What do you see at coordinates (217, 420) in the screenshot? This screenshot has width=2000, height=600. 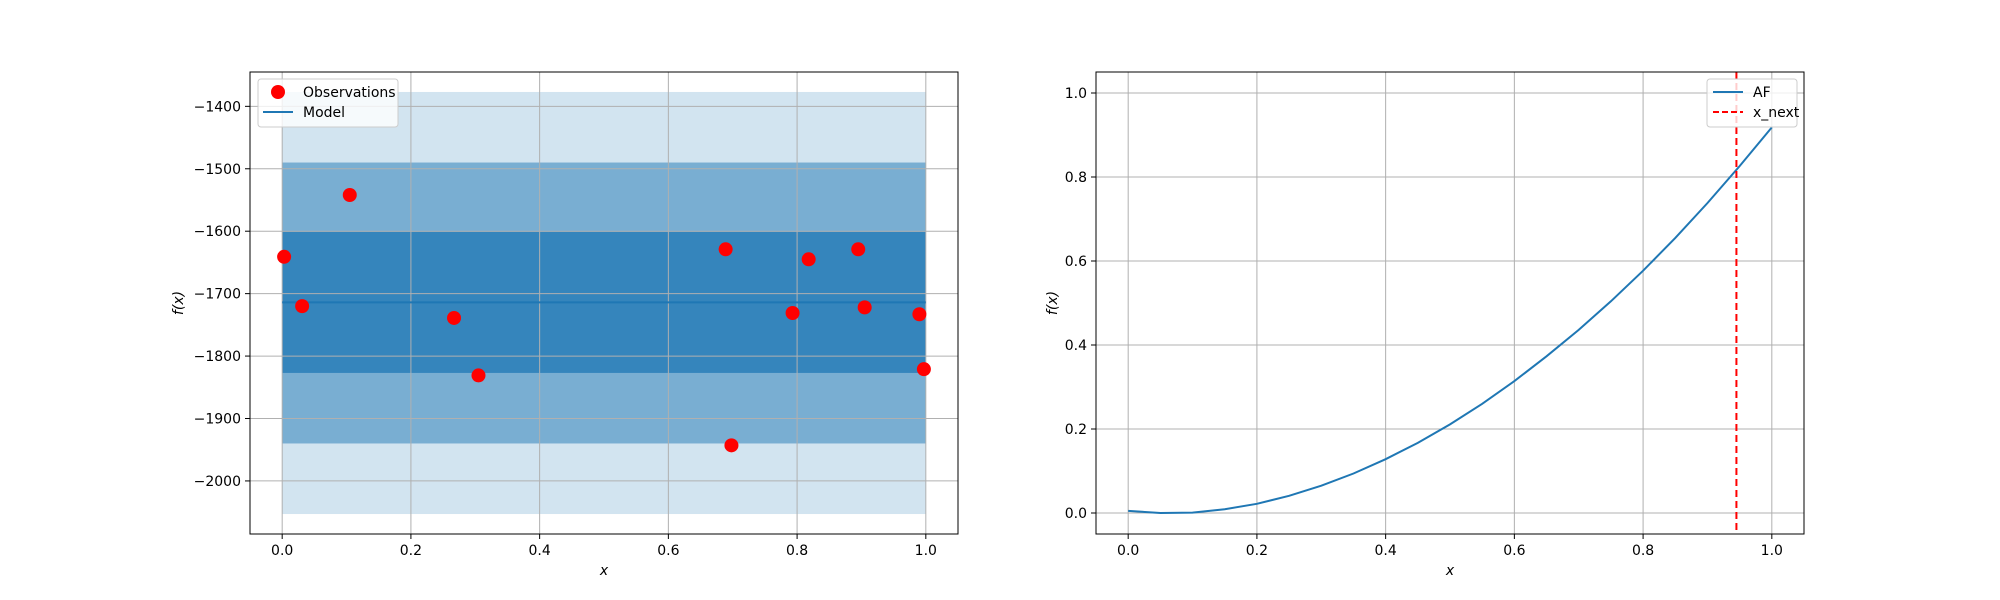 I see `y-tick-label: −1900` at bounding box center [217, 420].